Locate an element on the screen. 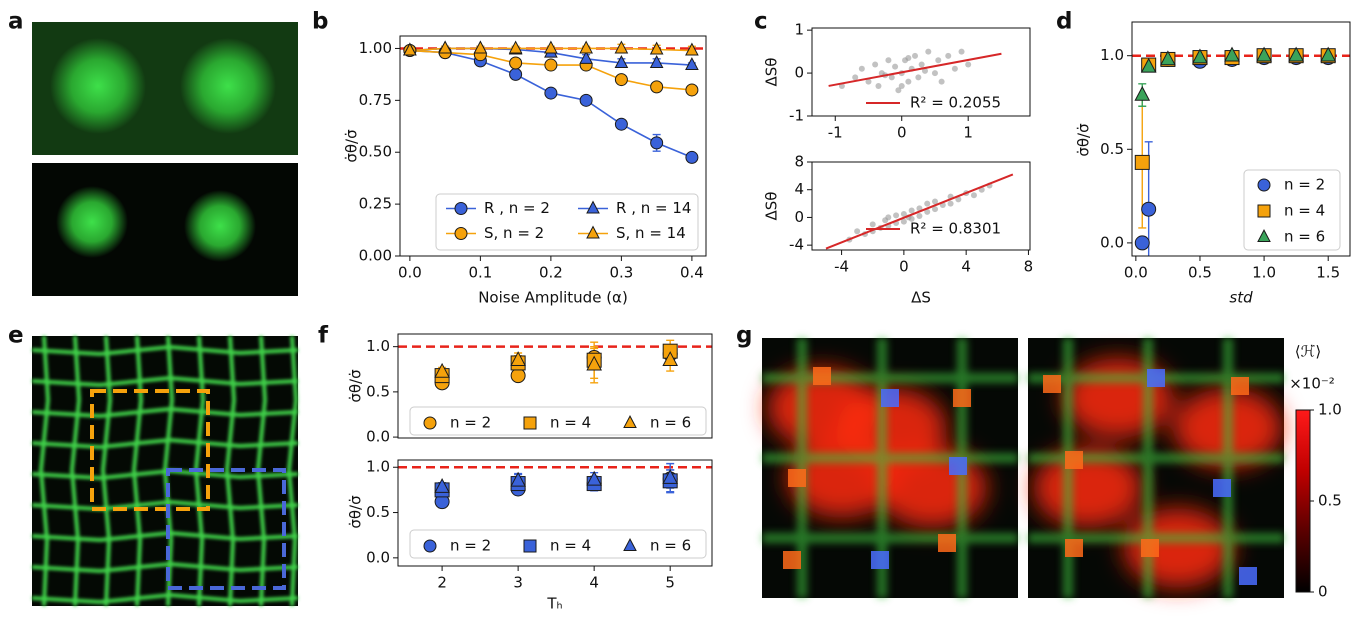 Image resolution: width=1368 pixels, height=620 pixels. panel-label: g is located at coordinates (744, 336).